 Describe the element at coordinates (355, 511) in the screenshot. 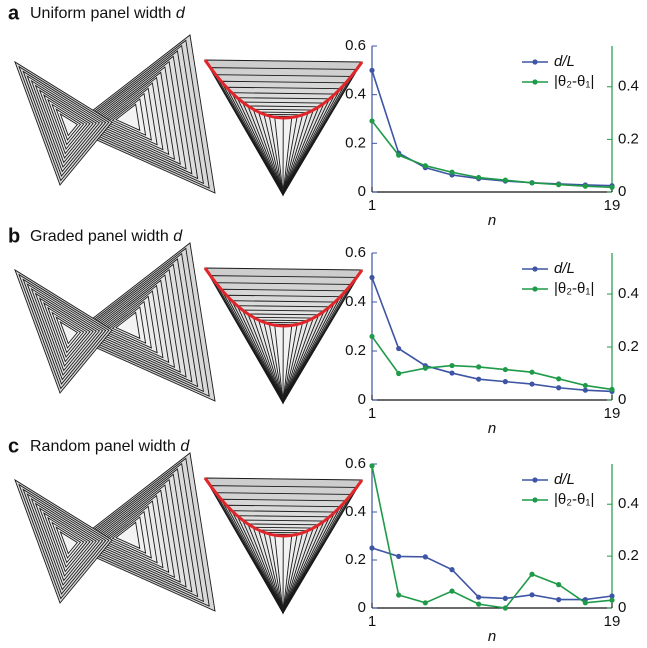

I see `y-tick-label: 0.4` at that location.